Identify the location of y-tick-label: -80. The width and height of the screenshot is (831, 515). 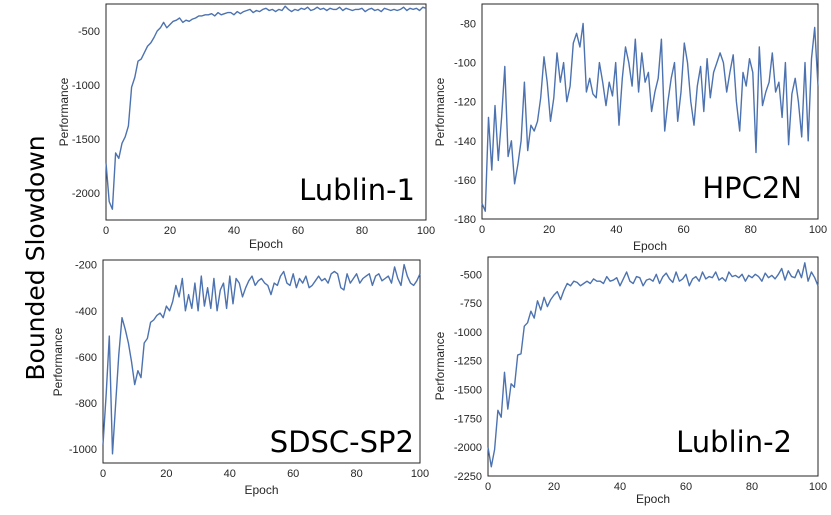
(468, 25).